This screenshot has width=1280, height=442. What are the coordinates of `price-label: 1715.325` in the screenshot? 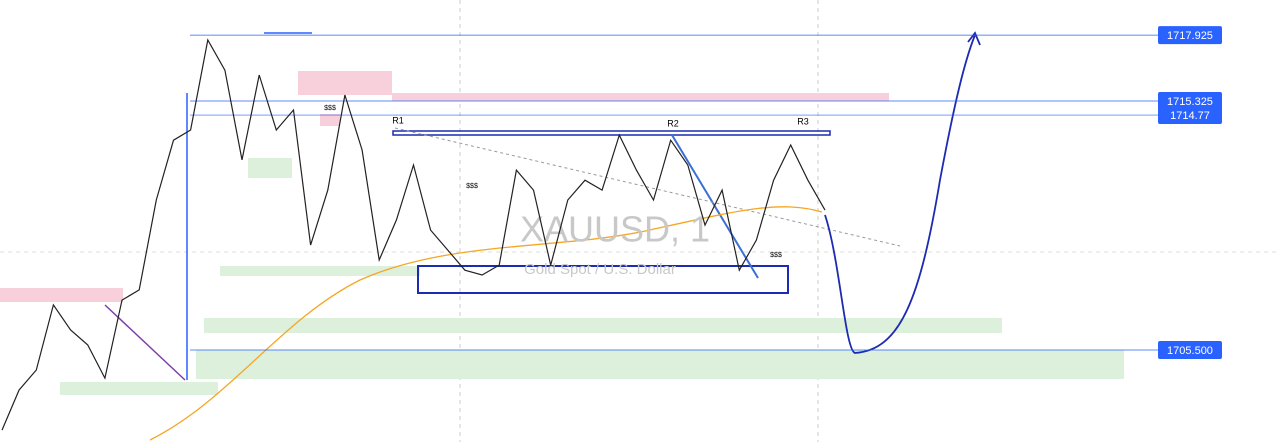 It's located at (1190, 102).